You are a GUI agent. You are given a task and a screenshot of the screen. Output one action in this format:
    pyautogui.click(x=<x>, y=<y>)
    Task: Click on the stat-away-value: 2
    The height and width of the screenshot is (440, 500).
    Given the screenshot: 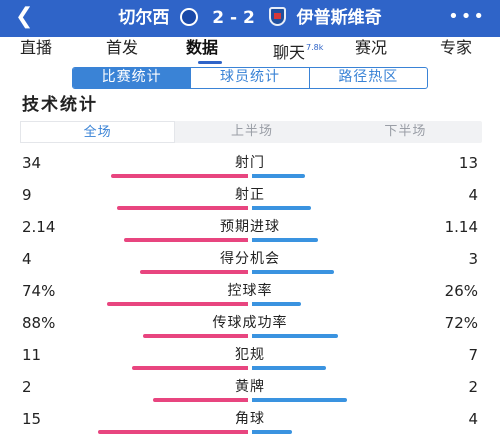 What is the action you would take?
    pyautogui.click(x=473, y=387)
    